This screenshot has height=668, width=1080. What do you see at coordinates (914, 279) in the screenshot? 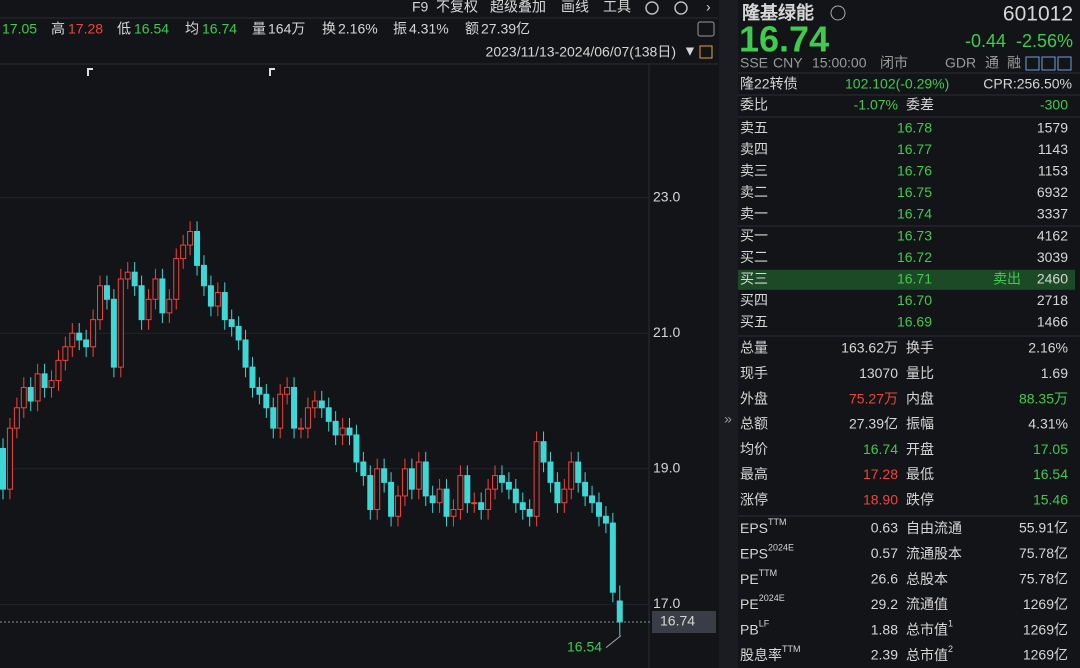
I see `order-price: 16.71` at bounding box center [914, 279].